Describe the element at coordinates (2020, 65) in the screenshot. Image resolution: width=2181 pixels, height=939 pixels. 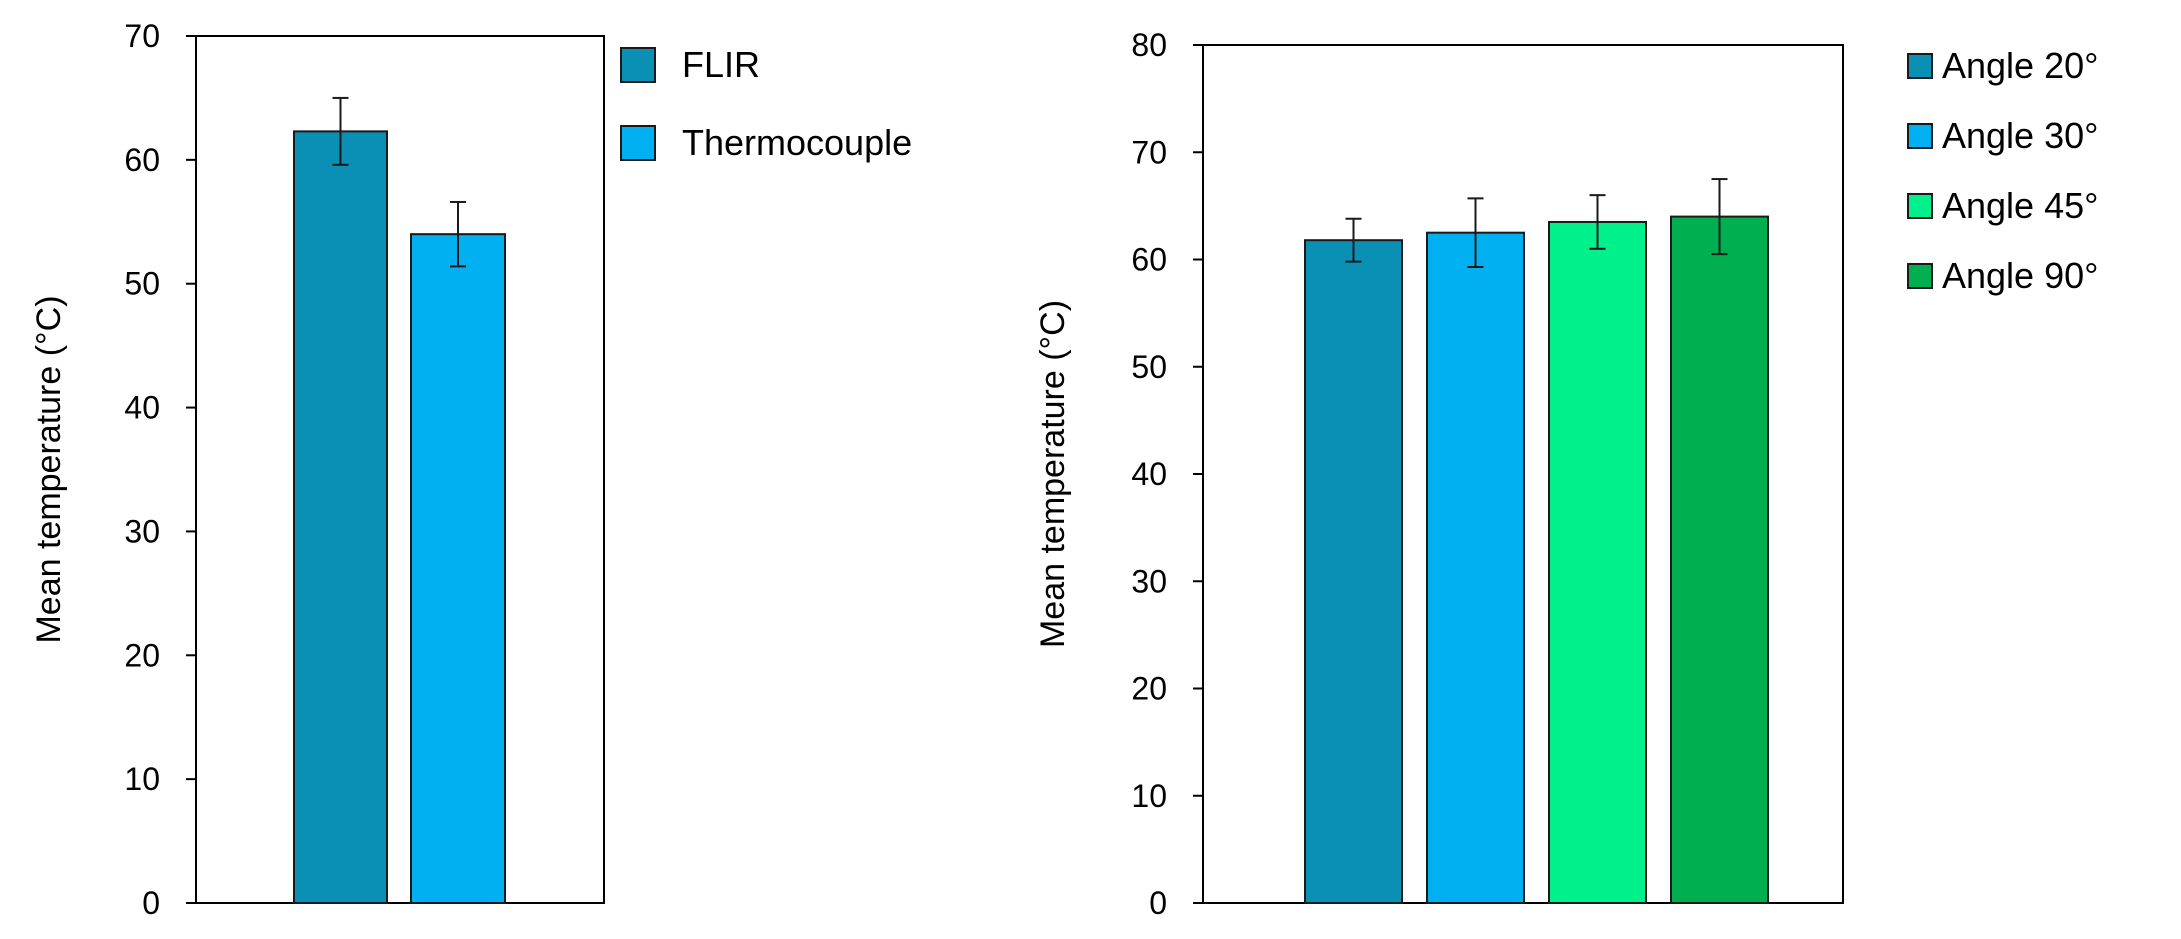
I see `legend-label: Angle 20°` at that location.